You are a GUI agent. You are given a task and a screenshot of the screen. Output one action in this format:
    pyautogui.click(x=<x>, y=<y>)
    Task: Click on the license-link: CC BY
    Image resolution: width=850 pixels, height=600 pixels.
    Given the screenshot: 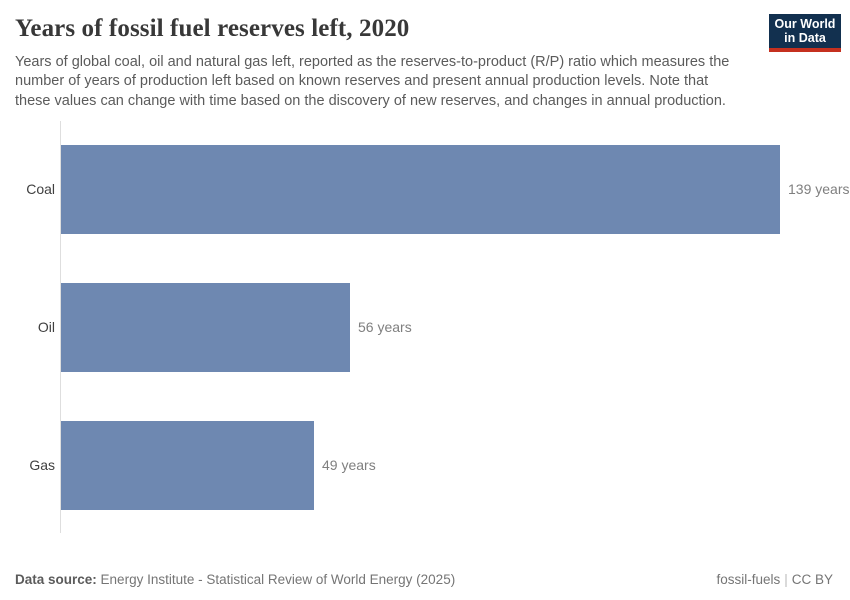 What is the action you would take?
    pyautogui.click(x=812, y=579)
    